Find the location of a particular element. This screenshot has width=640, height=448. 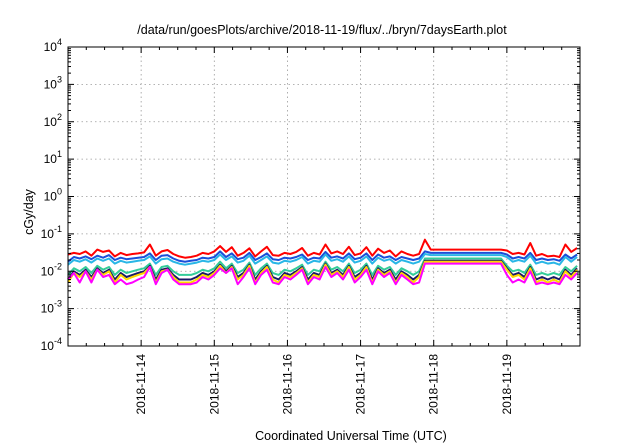

series-line-green is located at coordinates (322, 266).